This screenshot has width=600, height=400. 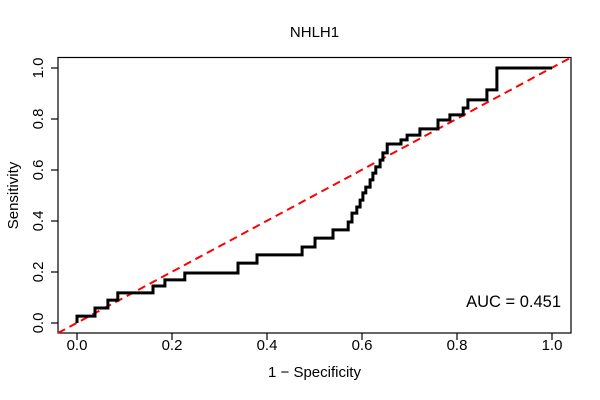 What do you see at coordinates (38, 68) in the screenshot?
I see `y-tick-label: 1.0` at bounding box center [38, 68].